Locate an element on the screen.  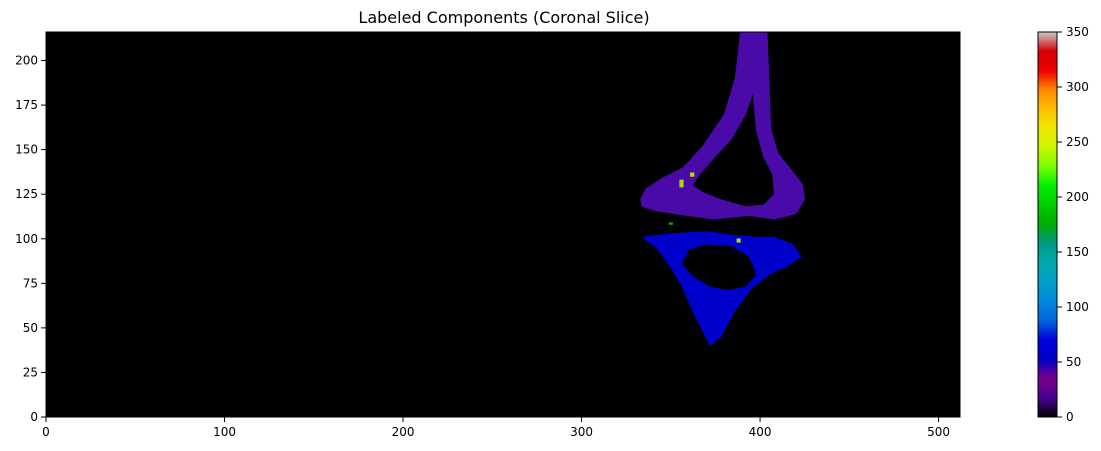
x-tick-label: 200 is located at coordinates (403, 432).